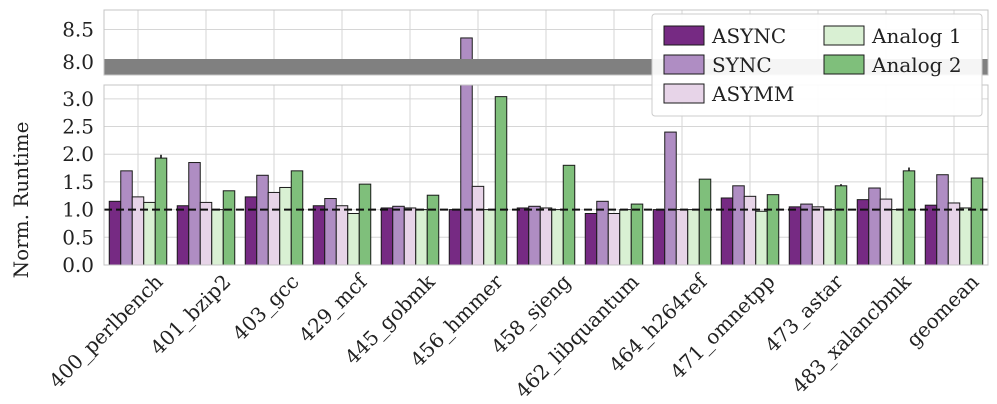 This screenshot has width=997, height=404. I want to click on legend-label: SYNC, so click(742, 65).